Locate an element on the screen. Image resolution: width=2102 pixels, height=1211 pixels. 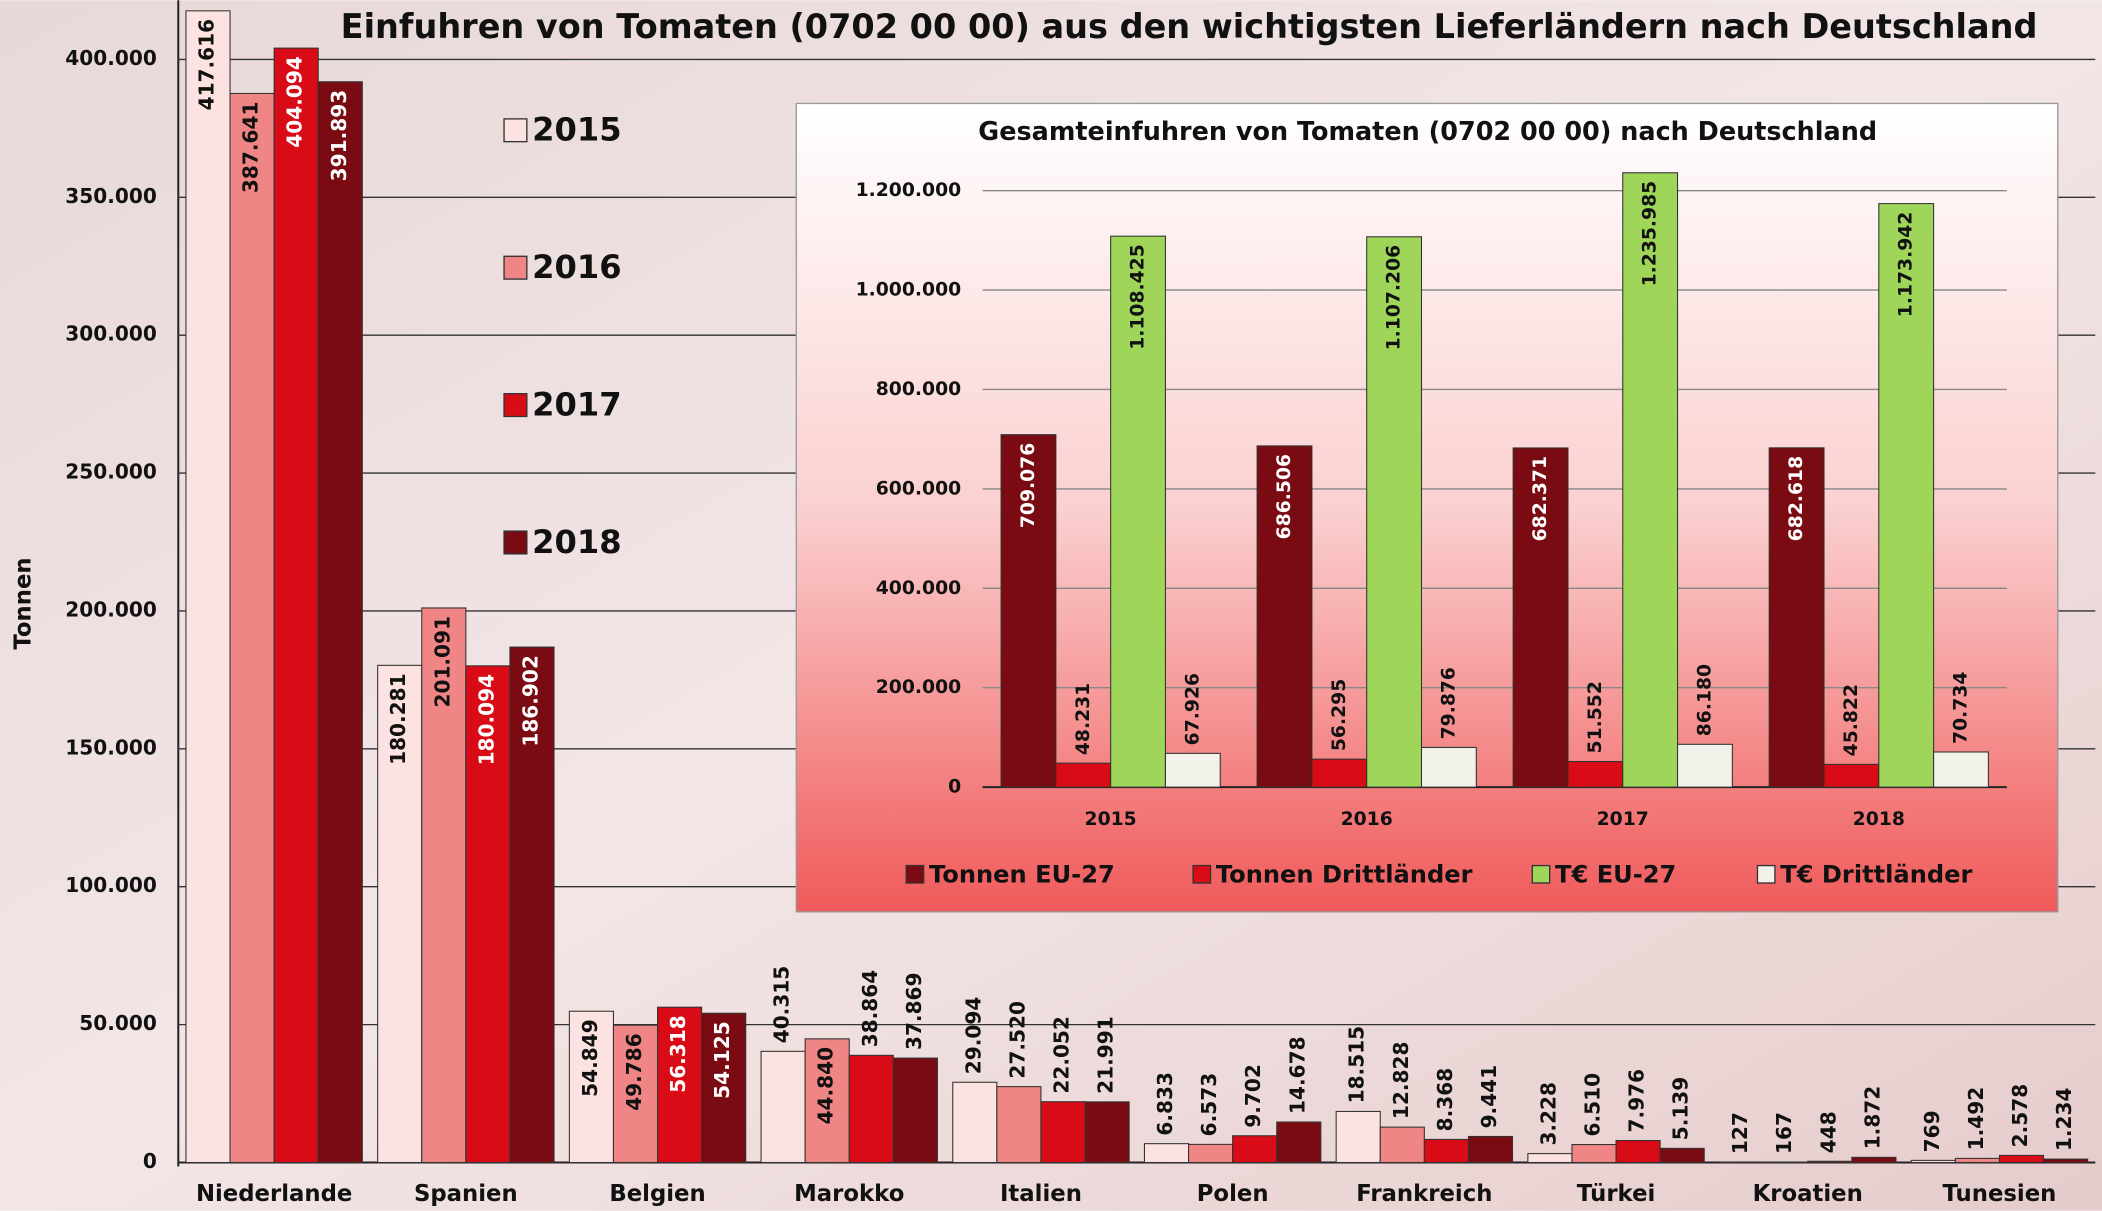
data-label: 51.552 is located at coordinates (1595, 717).